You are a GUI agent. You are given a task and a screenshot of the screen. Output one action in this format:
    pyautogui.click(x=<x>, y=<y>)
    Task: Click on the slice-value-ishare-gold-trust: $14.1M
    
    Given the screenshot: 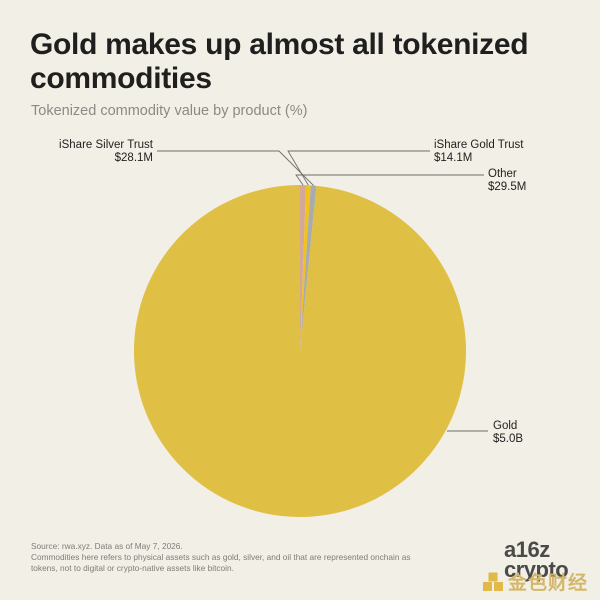 What is the action you would take?
    pyautogui.click(x=453, y=158)
    